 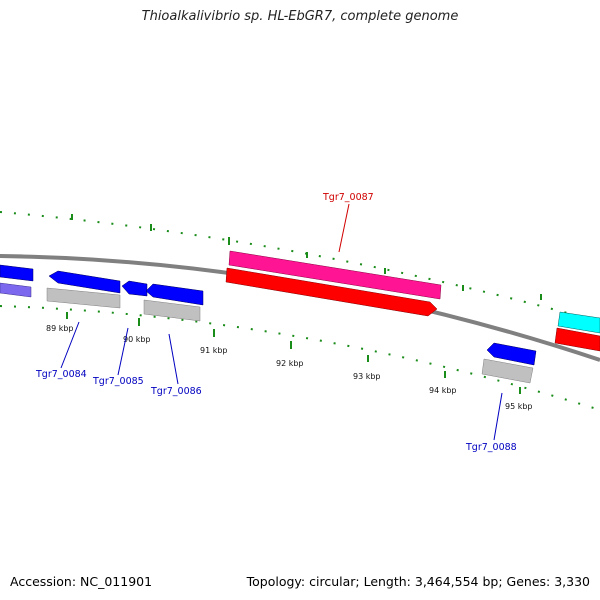 What do you see at coordinates (443, 390) in the screenshot?
I see `tick-label-94kbp: 94 kbp` at bounding box center [443, 390].